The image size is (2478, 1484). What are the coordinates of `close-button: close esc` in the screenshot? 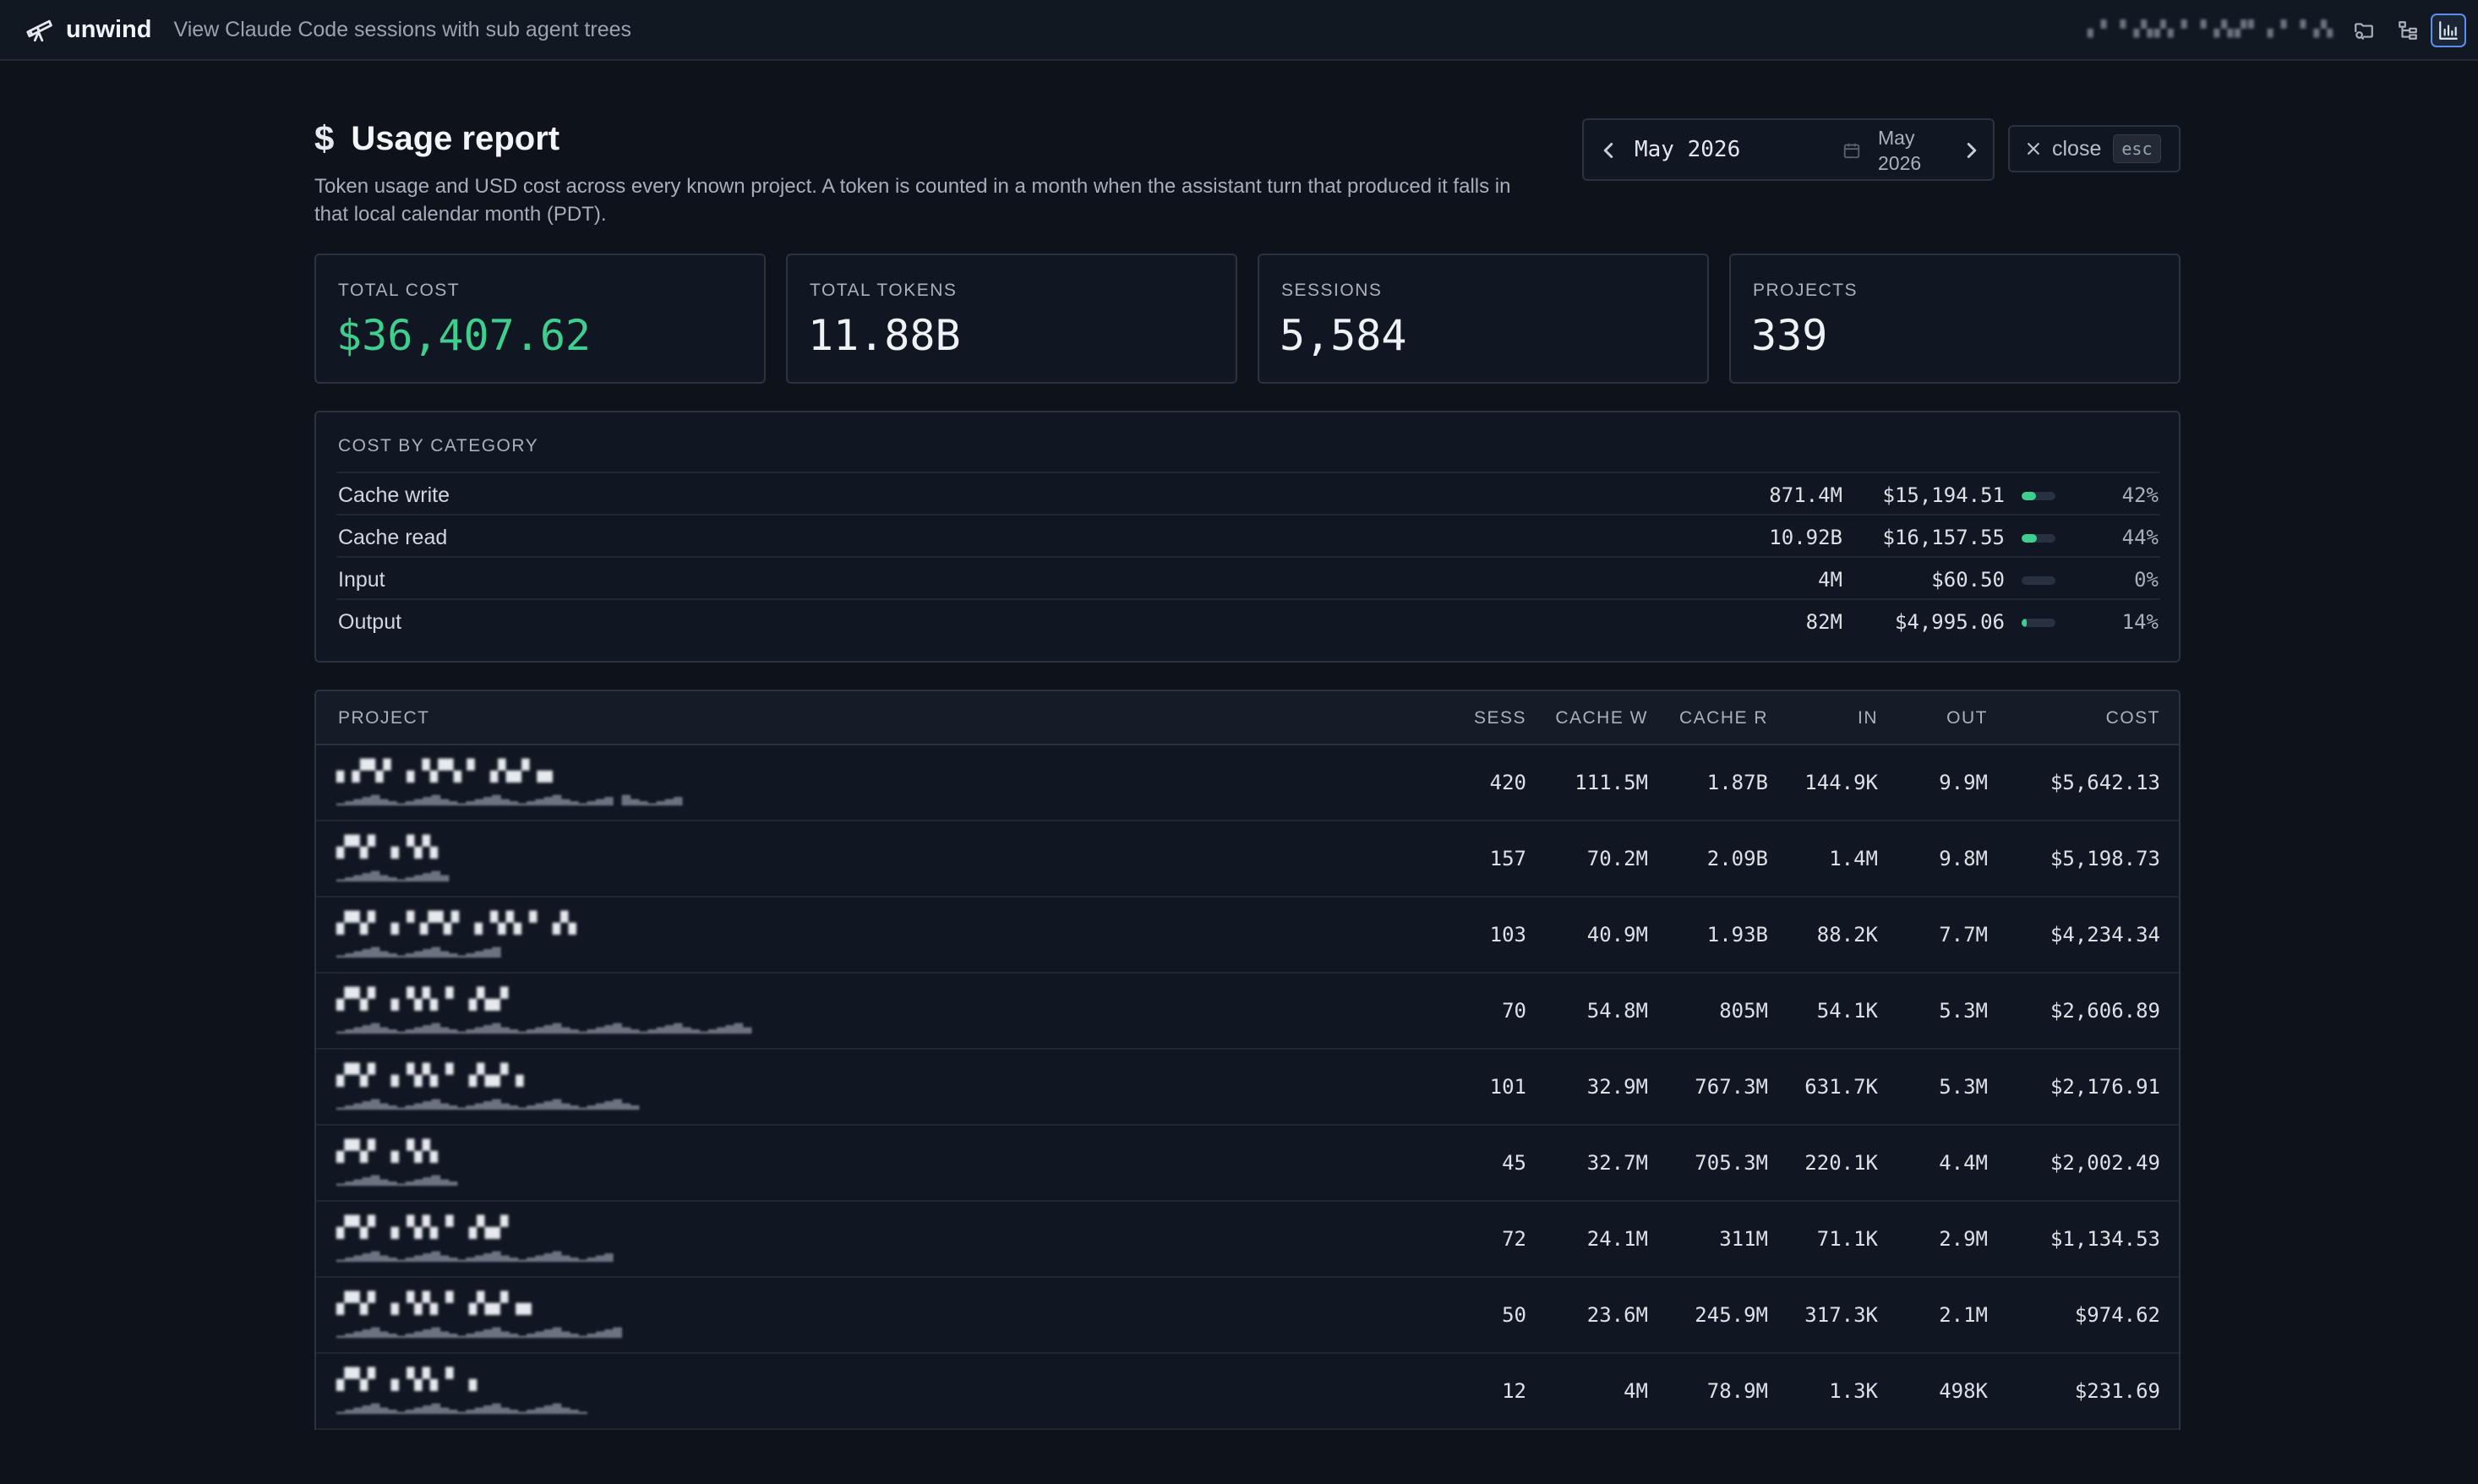 It's located at (2094, 149).